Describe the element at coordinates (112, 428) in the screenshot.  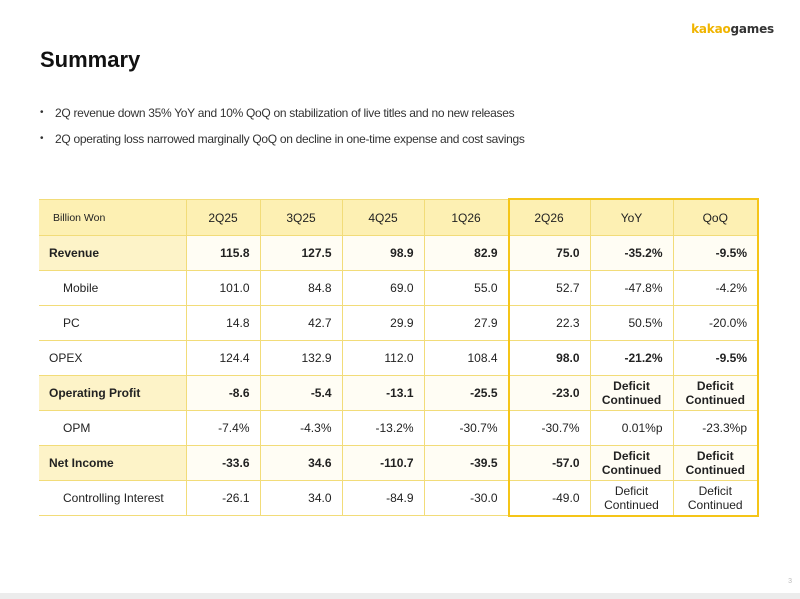
I see `row-label: OPM` at that location.